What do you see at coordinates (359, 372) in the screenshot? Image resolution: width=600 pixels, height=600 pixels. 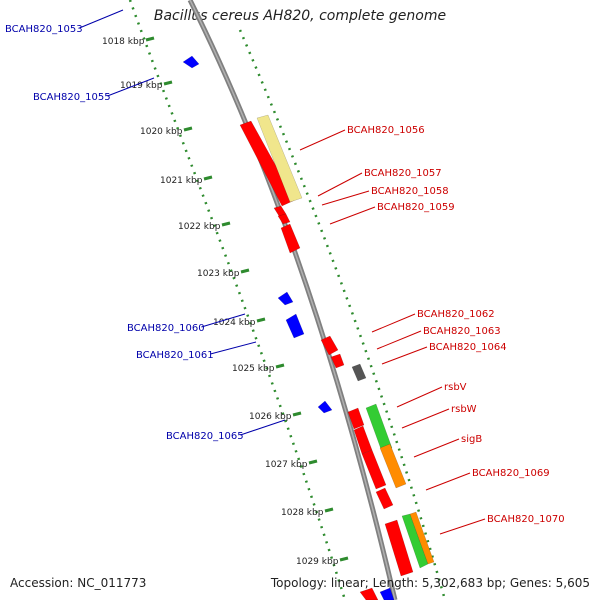 I see `pseudo-gray-block` at bounding box center [359, 372].